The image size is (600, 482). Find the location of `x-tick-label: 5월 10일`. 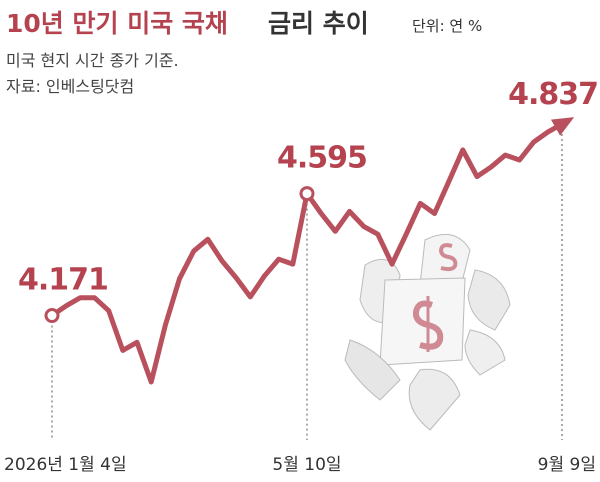

x-tick-label: 5월 10일 is located at coordinates (306, 465).